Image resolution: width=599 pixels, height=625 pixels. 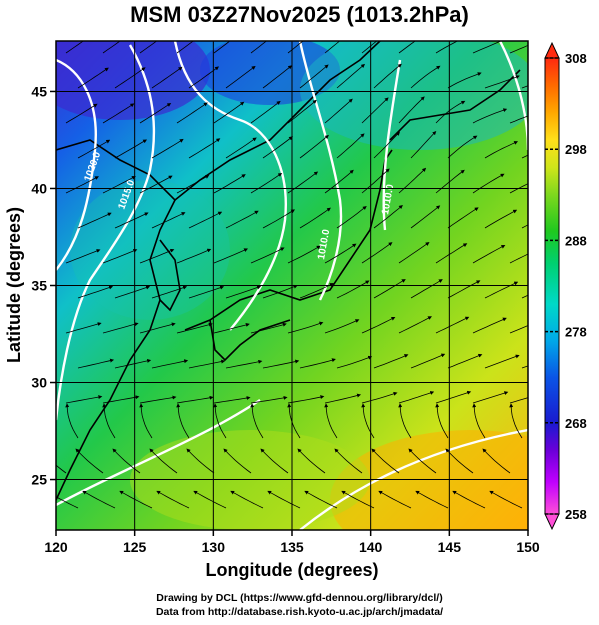 I want to click on x-tick-label: 120, so click(x=56, y=547).